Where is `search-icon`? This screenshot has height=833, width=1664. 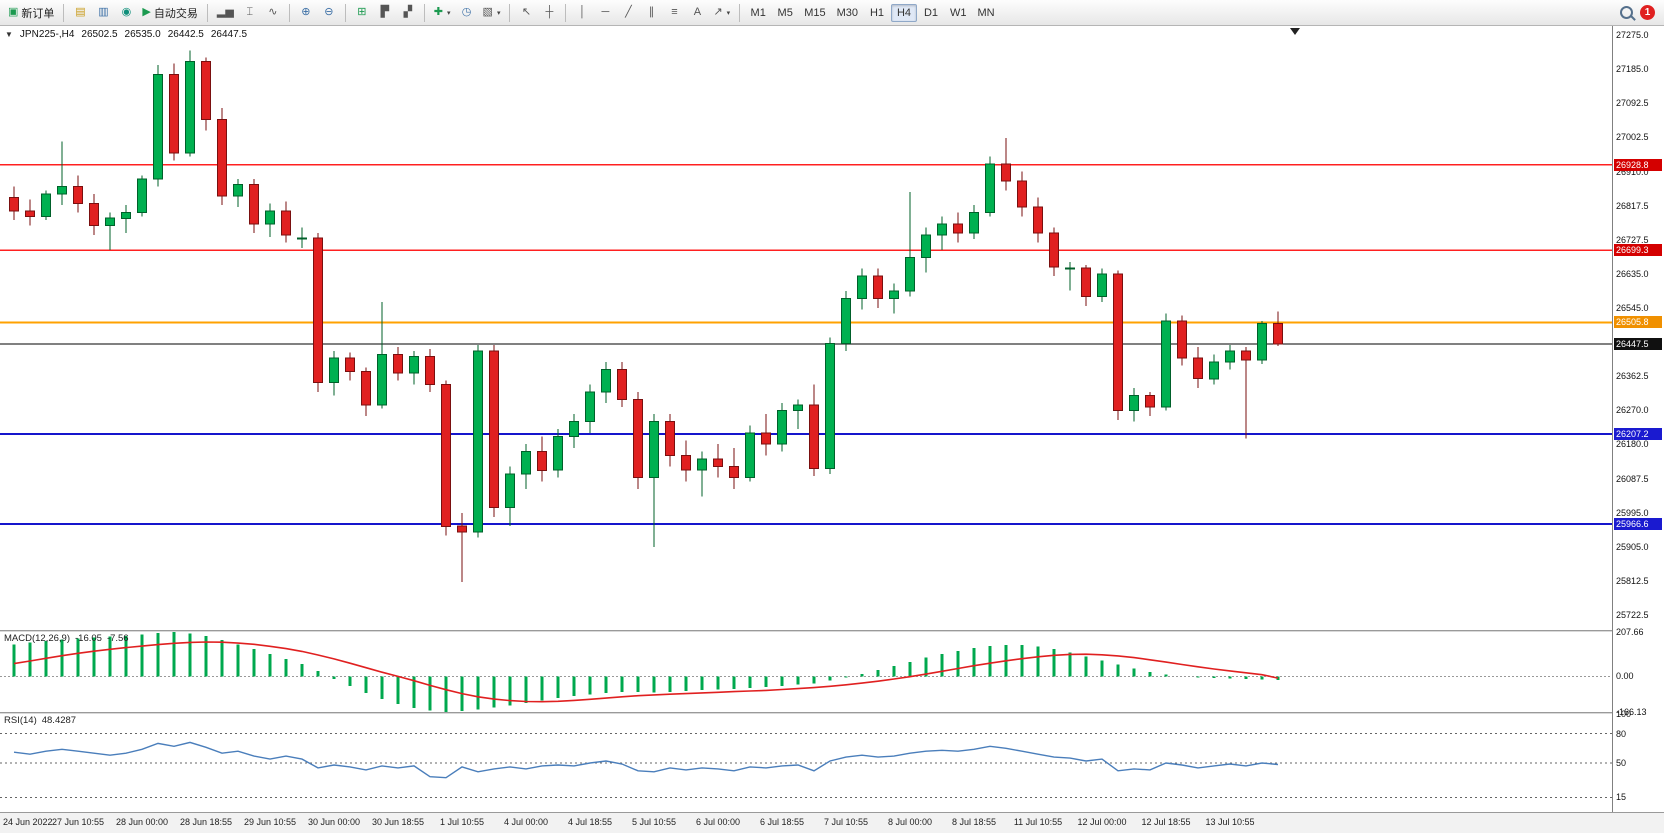 search-icon is located at coordinates (1626, 12).